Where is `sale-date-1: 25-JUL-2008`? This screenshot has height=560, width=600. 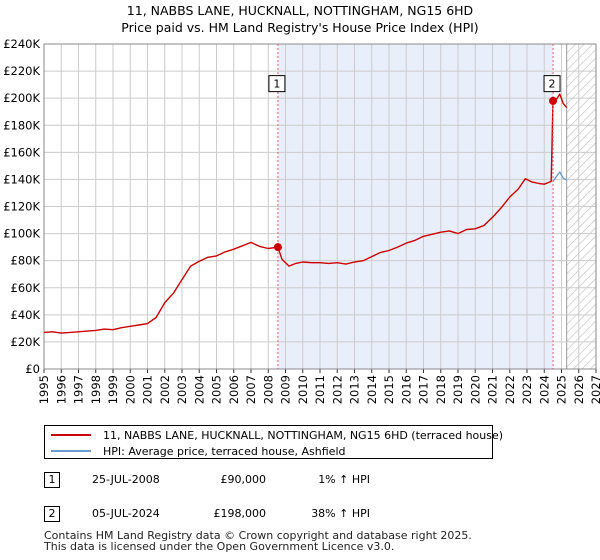 sale-date-1: 25-JUL-2008 is located at coordinates (126, 479).